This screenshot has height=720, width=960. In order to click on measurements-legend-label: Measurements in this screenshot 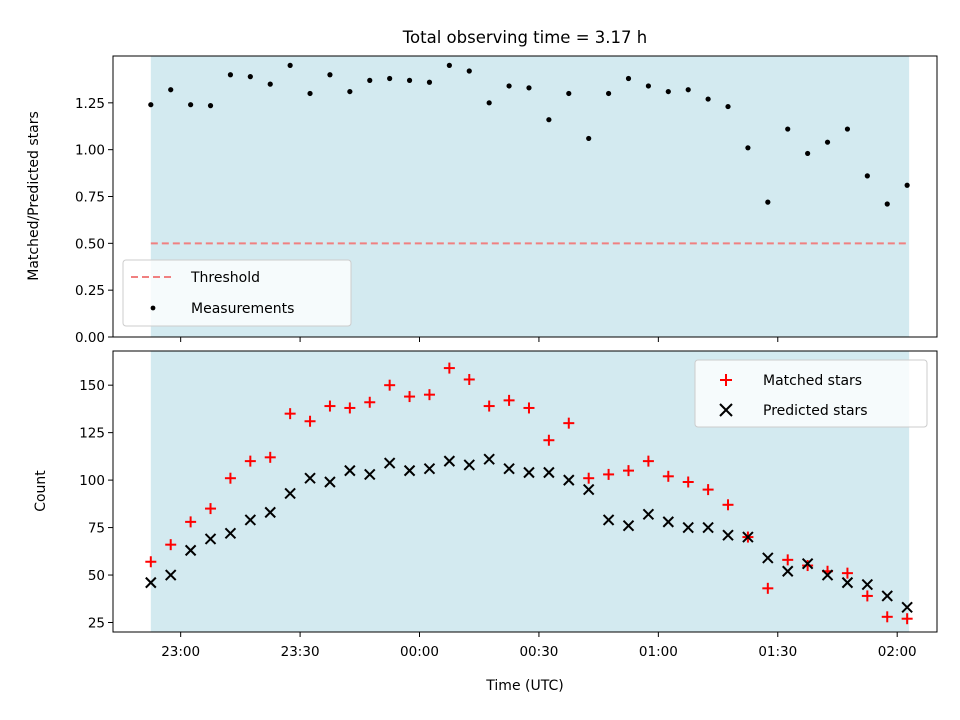, I will do `click(242, 309)`.